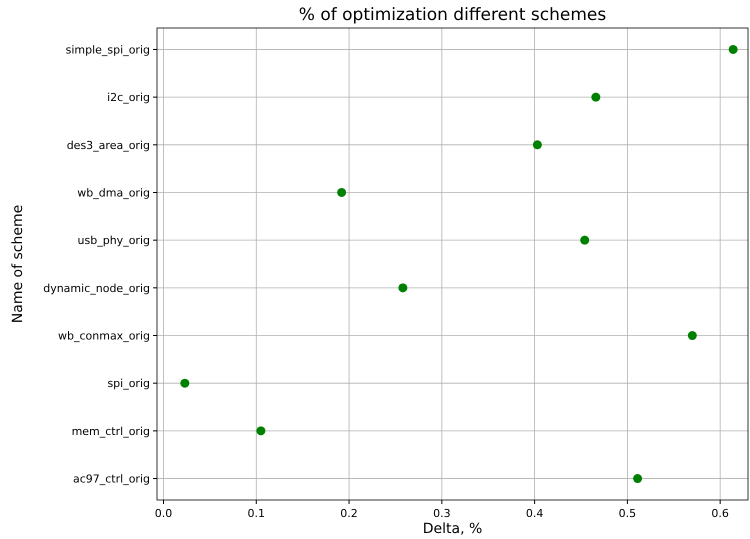  What do you see at coordinates (114, 241) in the screenshot?
I see `y-tick-label: usb_phy_orig` at bounding box center [114, 241].